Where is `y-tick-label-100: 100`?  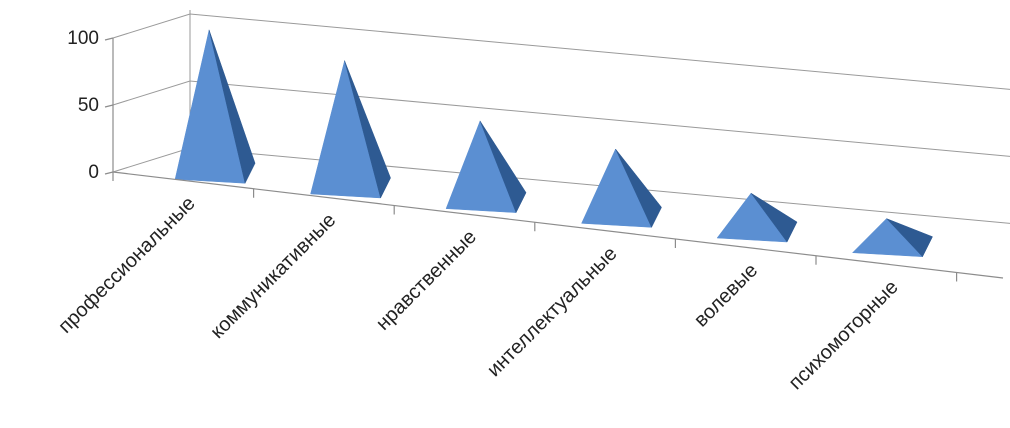
y-tick-label-100: 100 is located at coordinates (83, 38).